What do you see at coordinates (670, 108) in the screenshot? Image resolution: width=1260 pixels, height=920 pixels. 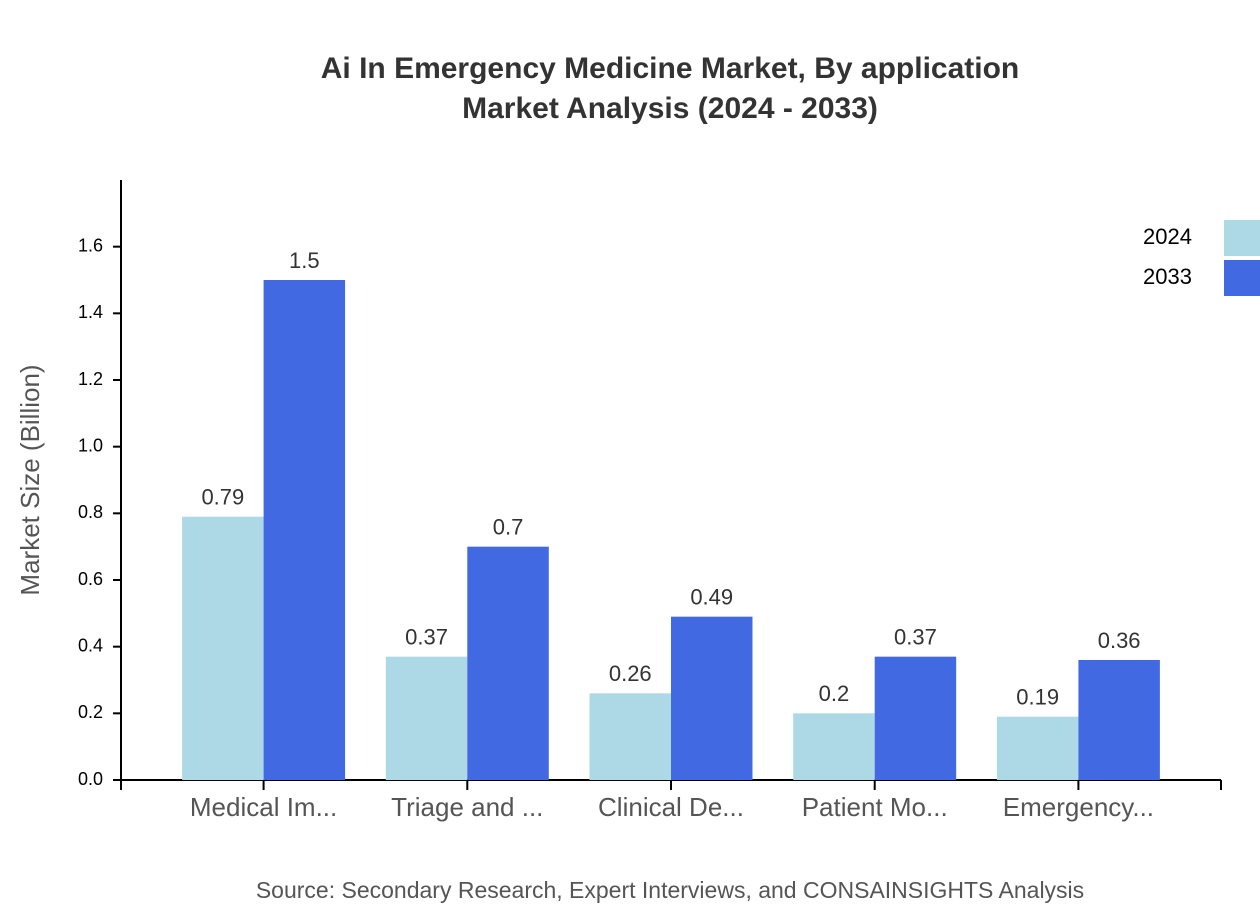 I see `chart-subtitle: Market Analysis (2024 - 2033)` at bounding box center [670, 108].